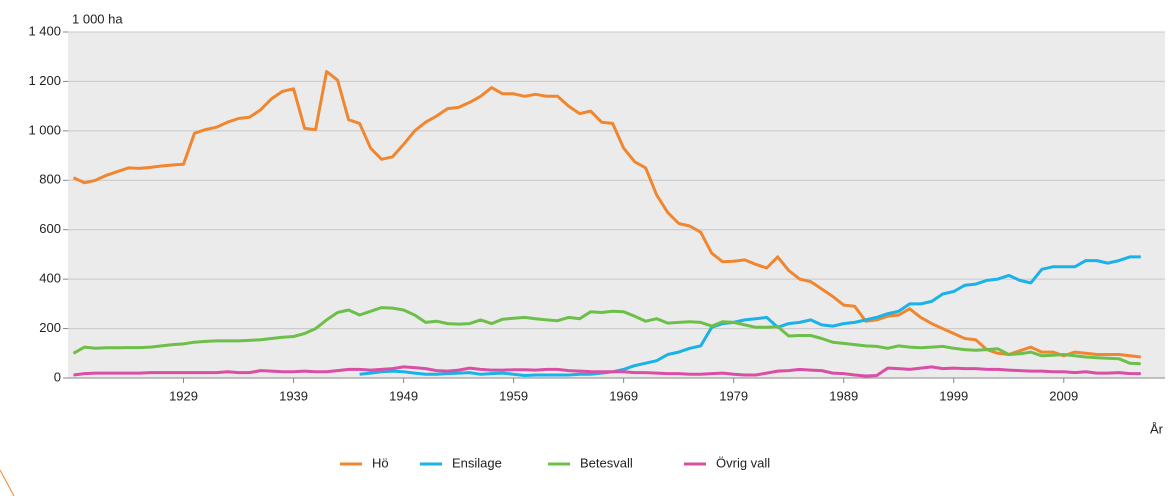  What do you see at coordinates (97, 18) in the screenshot?
I see `y-axis-label: 1 000 ha` at bounding box center [97, 18].